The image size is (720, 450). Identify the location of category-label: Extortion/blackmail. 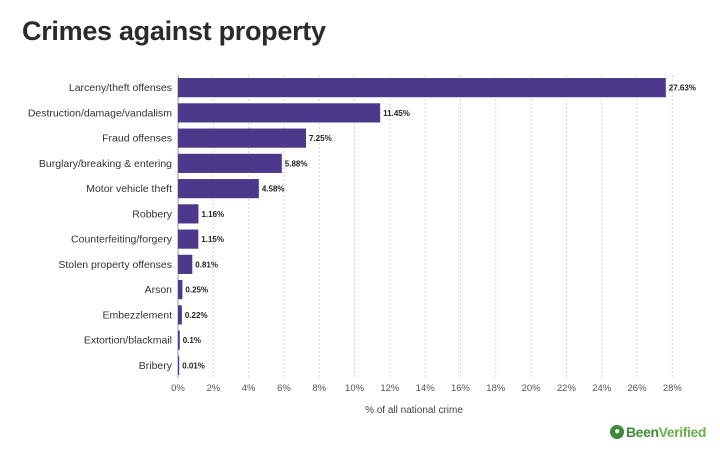
(128, 341).